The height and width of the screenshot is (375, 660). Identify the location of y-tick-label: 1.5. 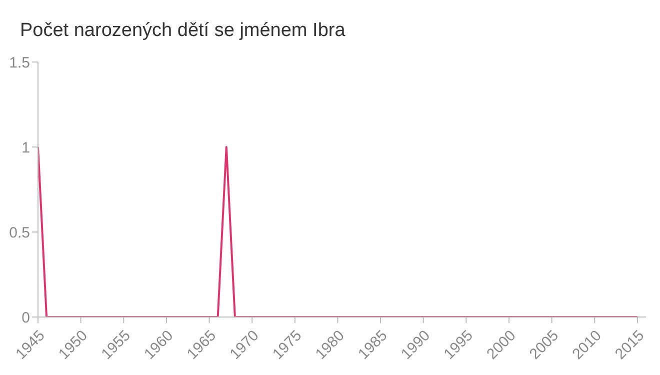
(19, 63).